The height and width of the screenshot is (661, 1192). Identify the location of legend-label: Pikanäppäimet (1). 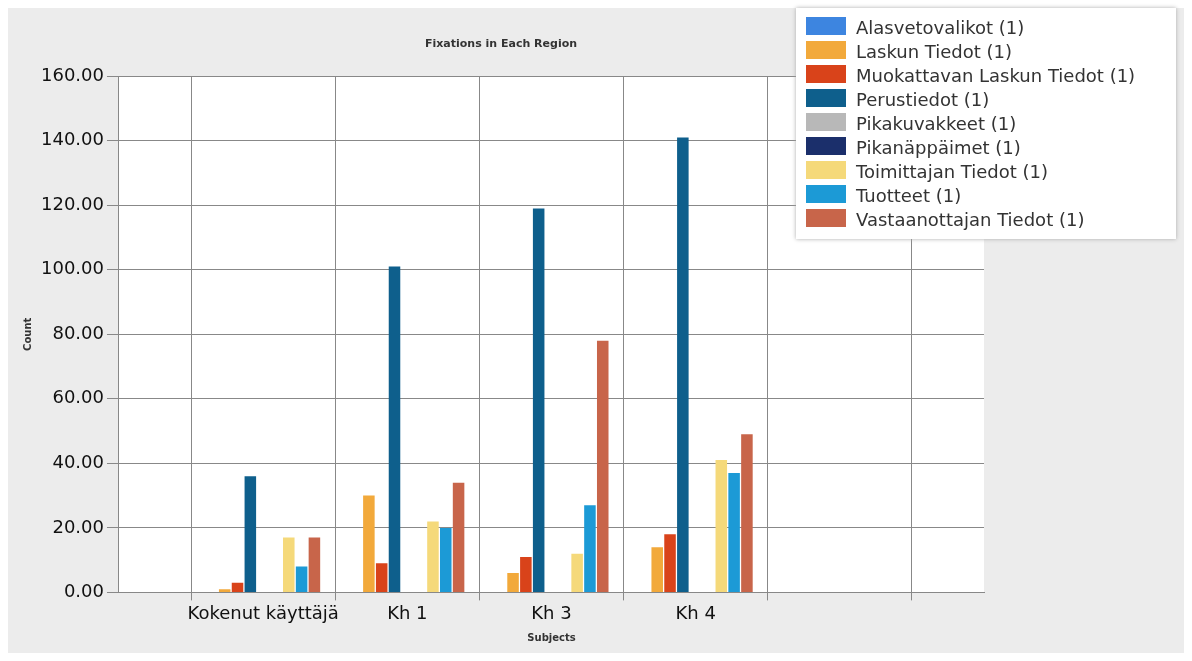
(938, 147).